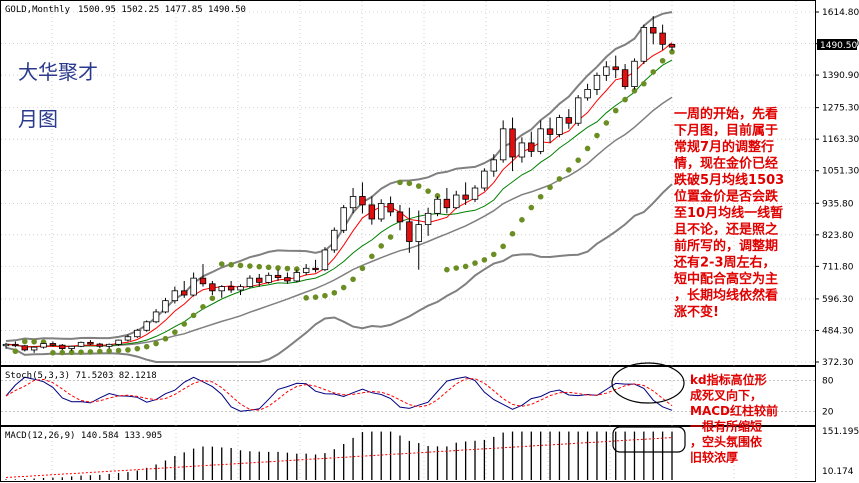  What do you see at coordinates (726, 131) in the screenshot?
I see `main-annotation-line: 下月图，目前属于` at bounding box center [726, 131].